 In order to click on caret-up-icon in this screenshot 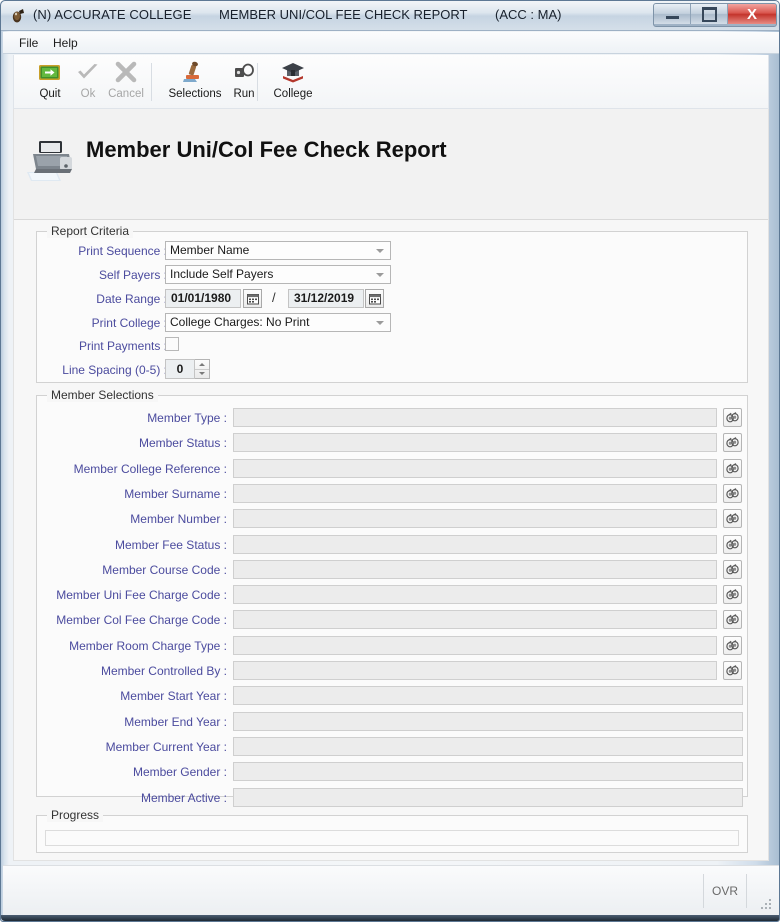, I will do `click(202, 364)`.